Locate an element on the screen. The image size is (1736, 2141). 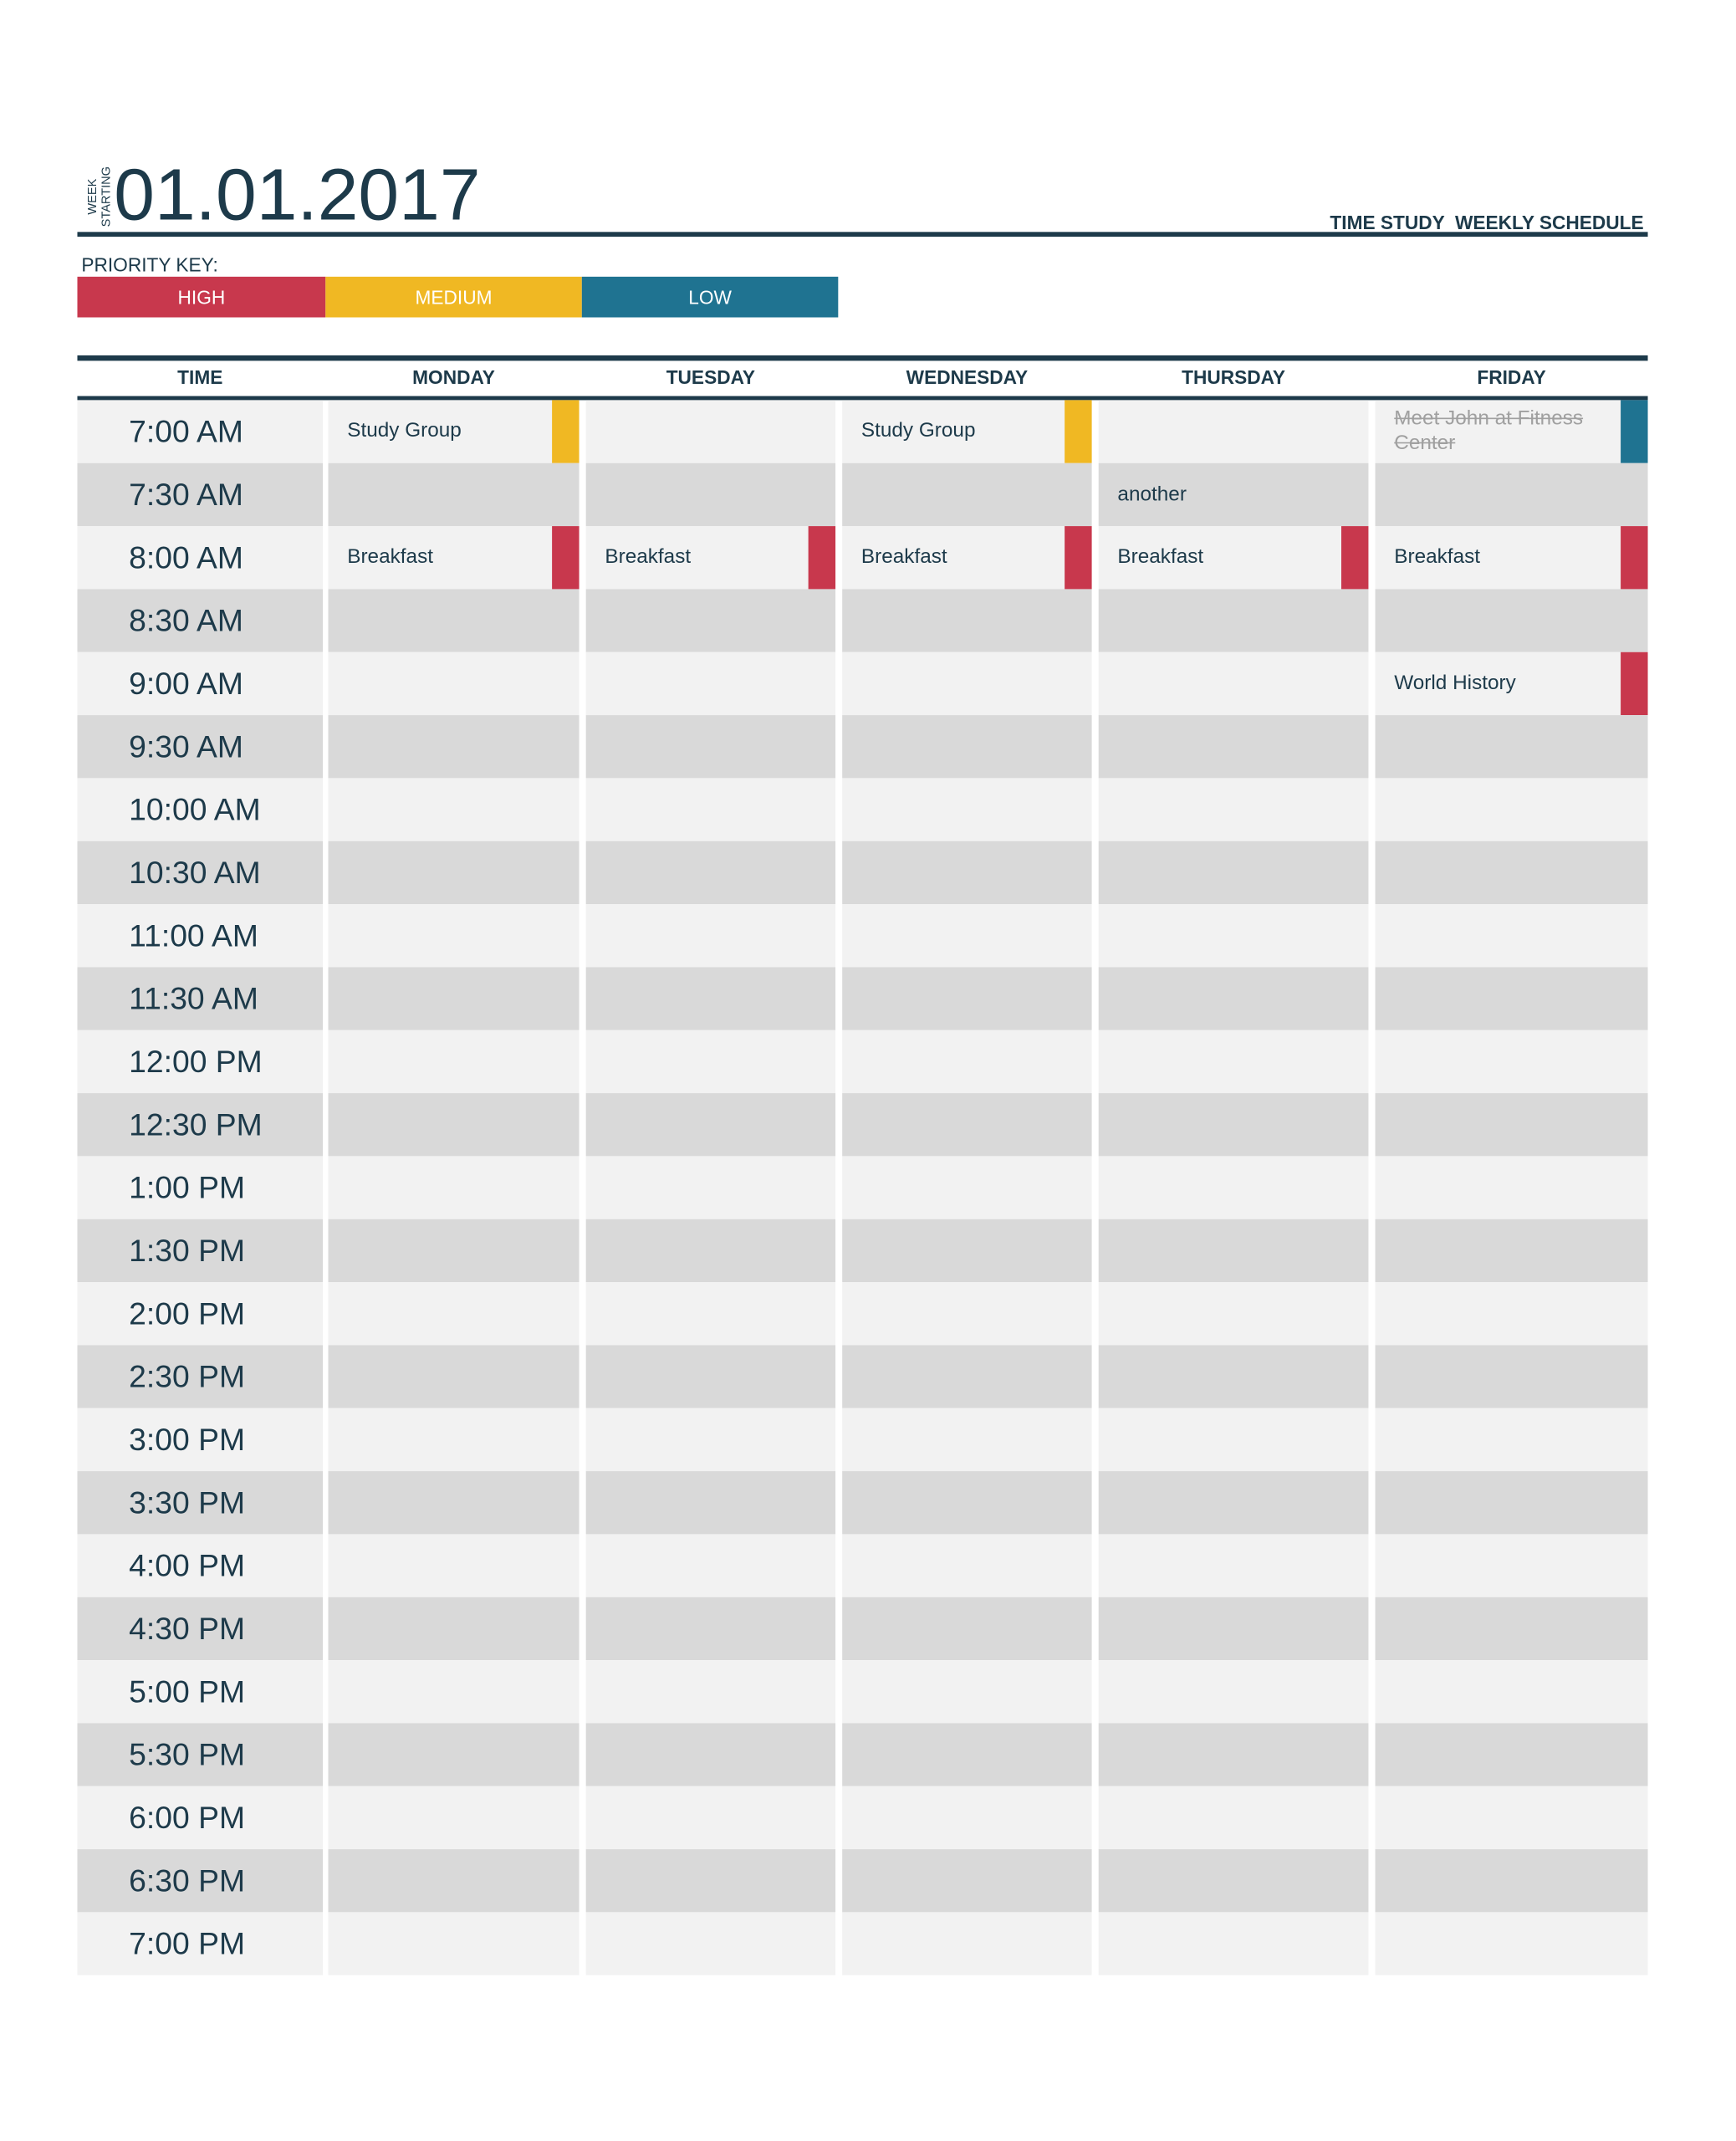
table-header-rule is located at coordinates (862, 398).